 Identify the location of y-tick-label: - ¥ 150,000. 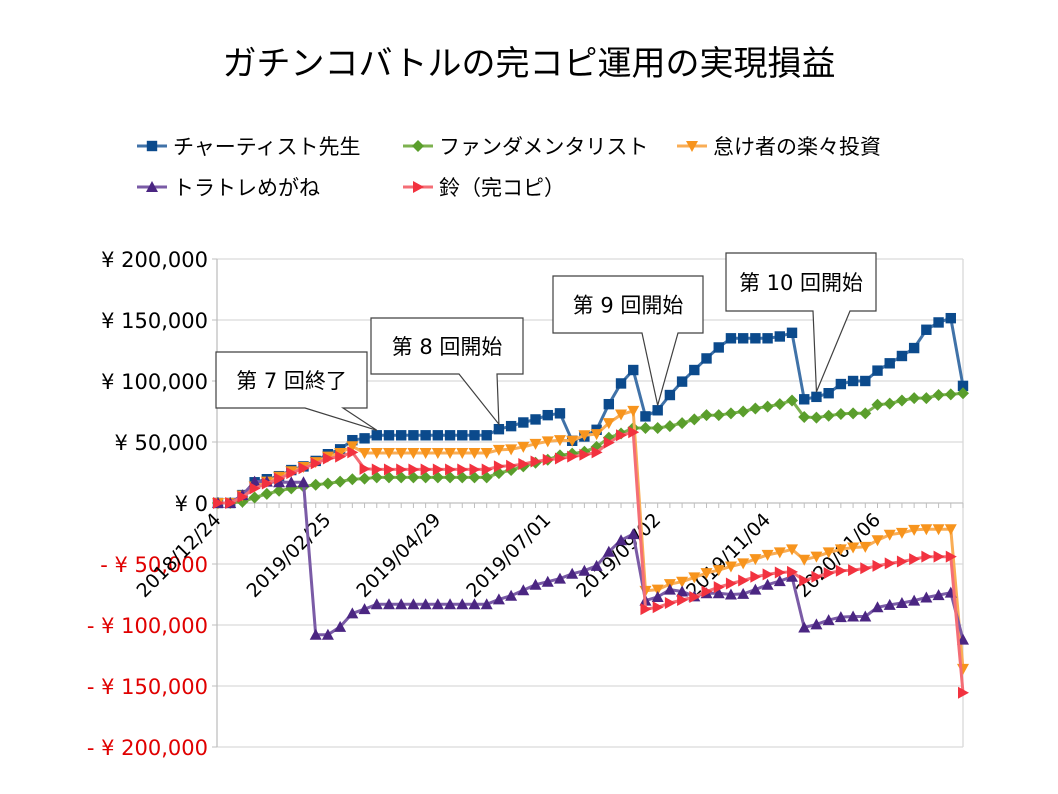
(147, 687).